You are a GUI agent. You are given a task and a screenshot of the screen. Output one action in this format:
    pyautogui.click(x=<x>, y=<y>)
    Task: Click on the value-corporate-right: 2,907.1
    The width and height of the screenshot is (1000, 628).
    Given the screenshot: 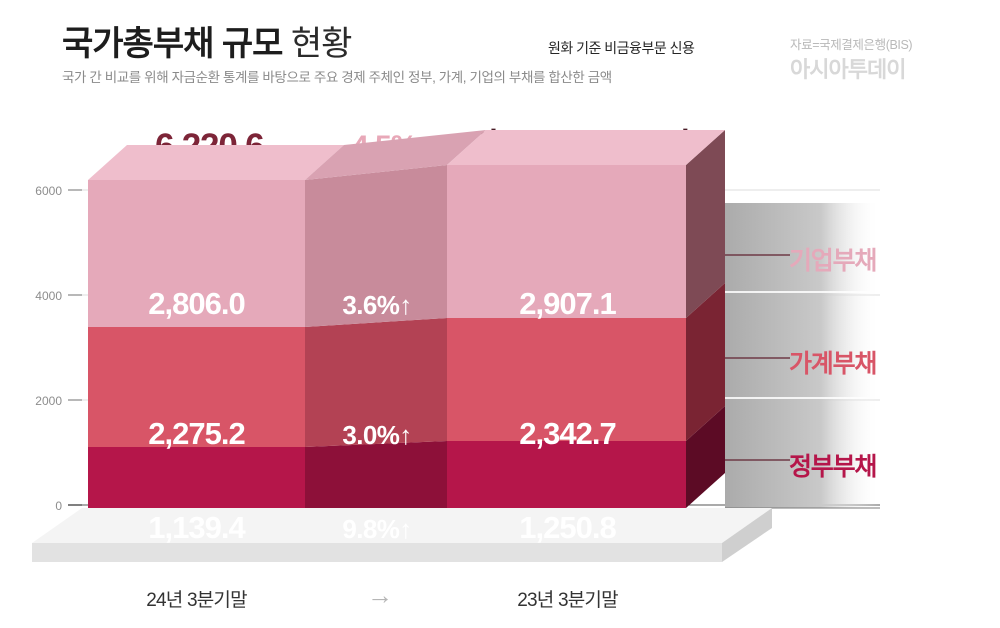 What is the action you would take?
    pyautogui.click(x=567, y=303)
    